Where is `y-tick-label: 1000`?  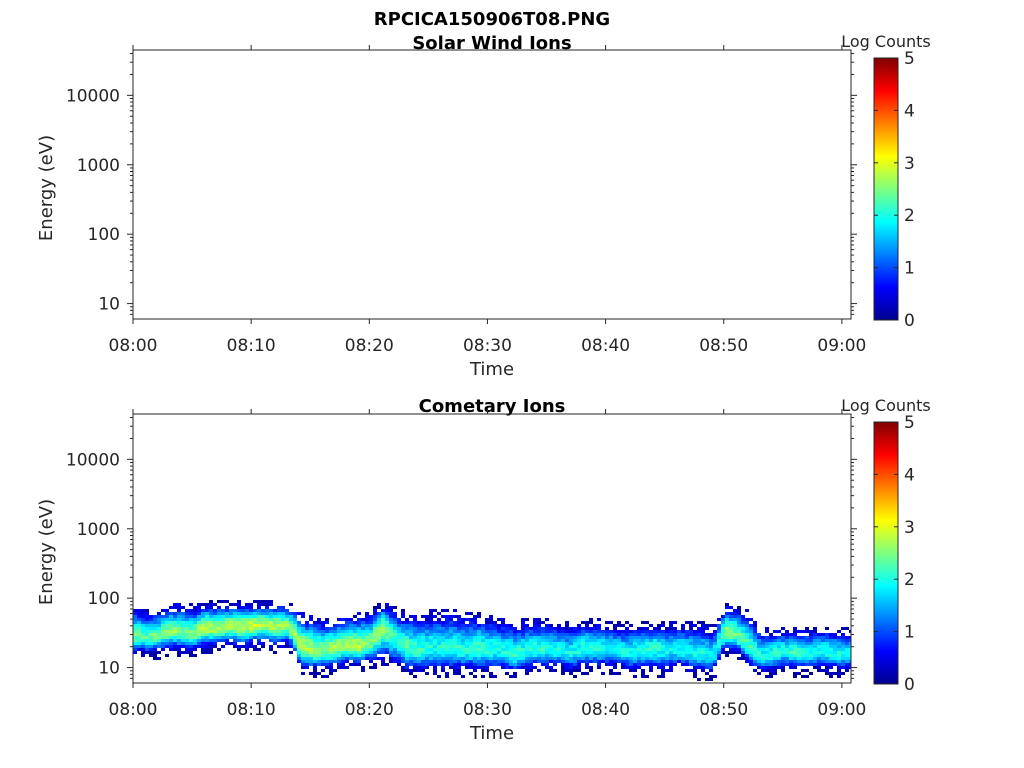 y-tick-label: 1000 is located at coordinates (98, 166).